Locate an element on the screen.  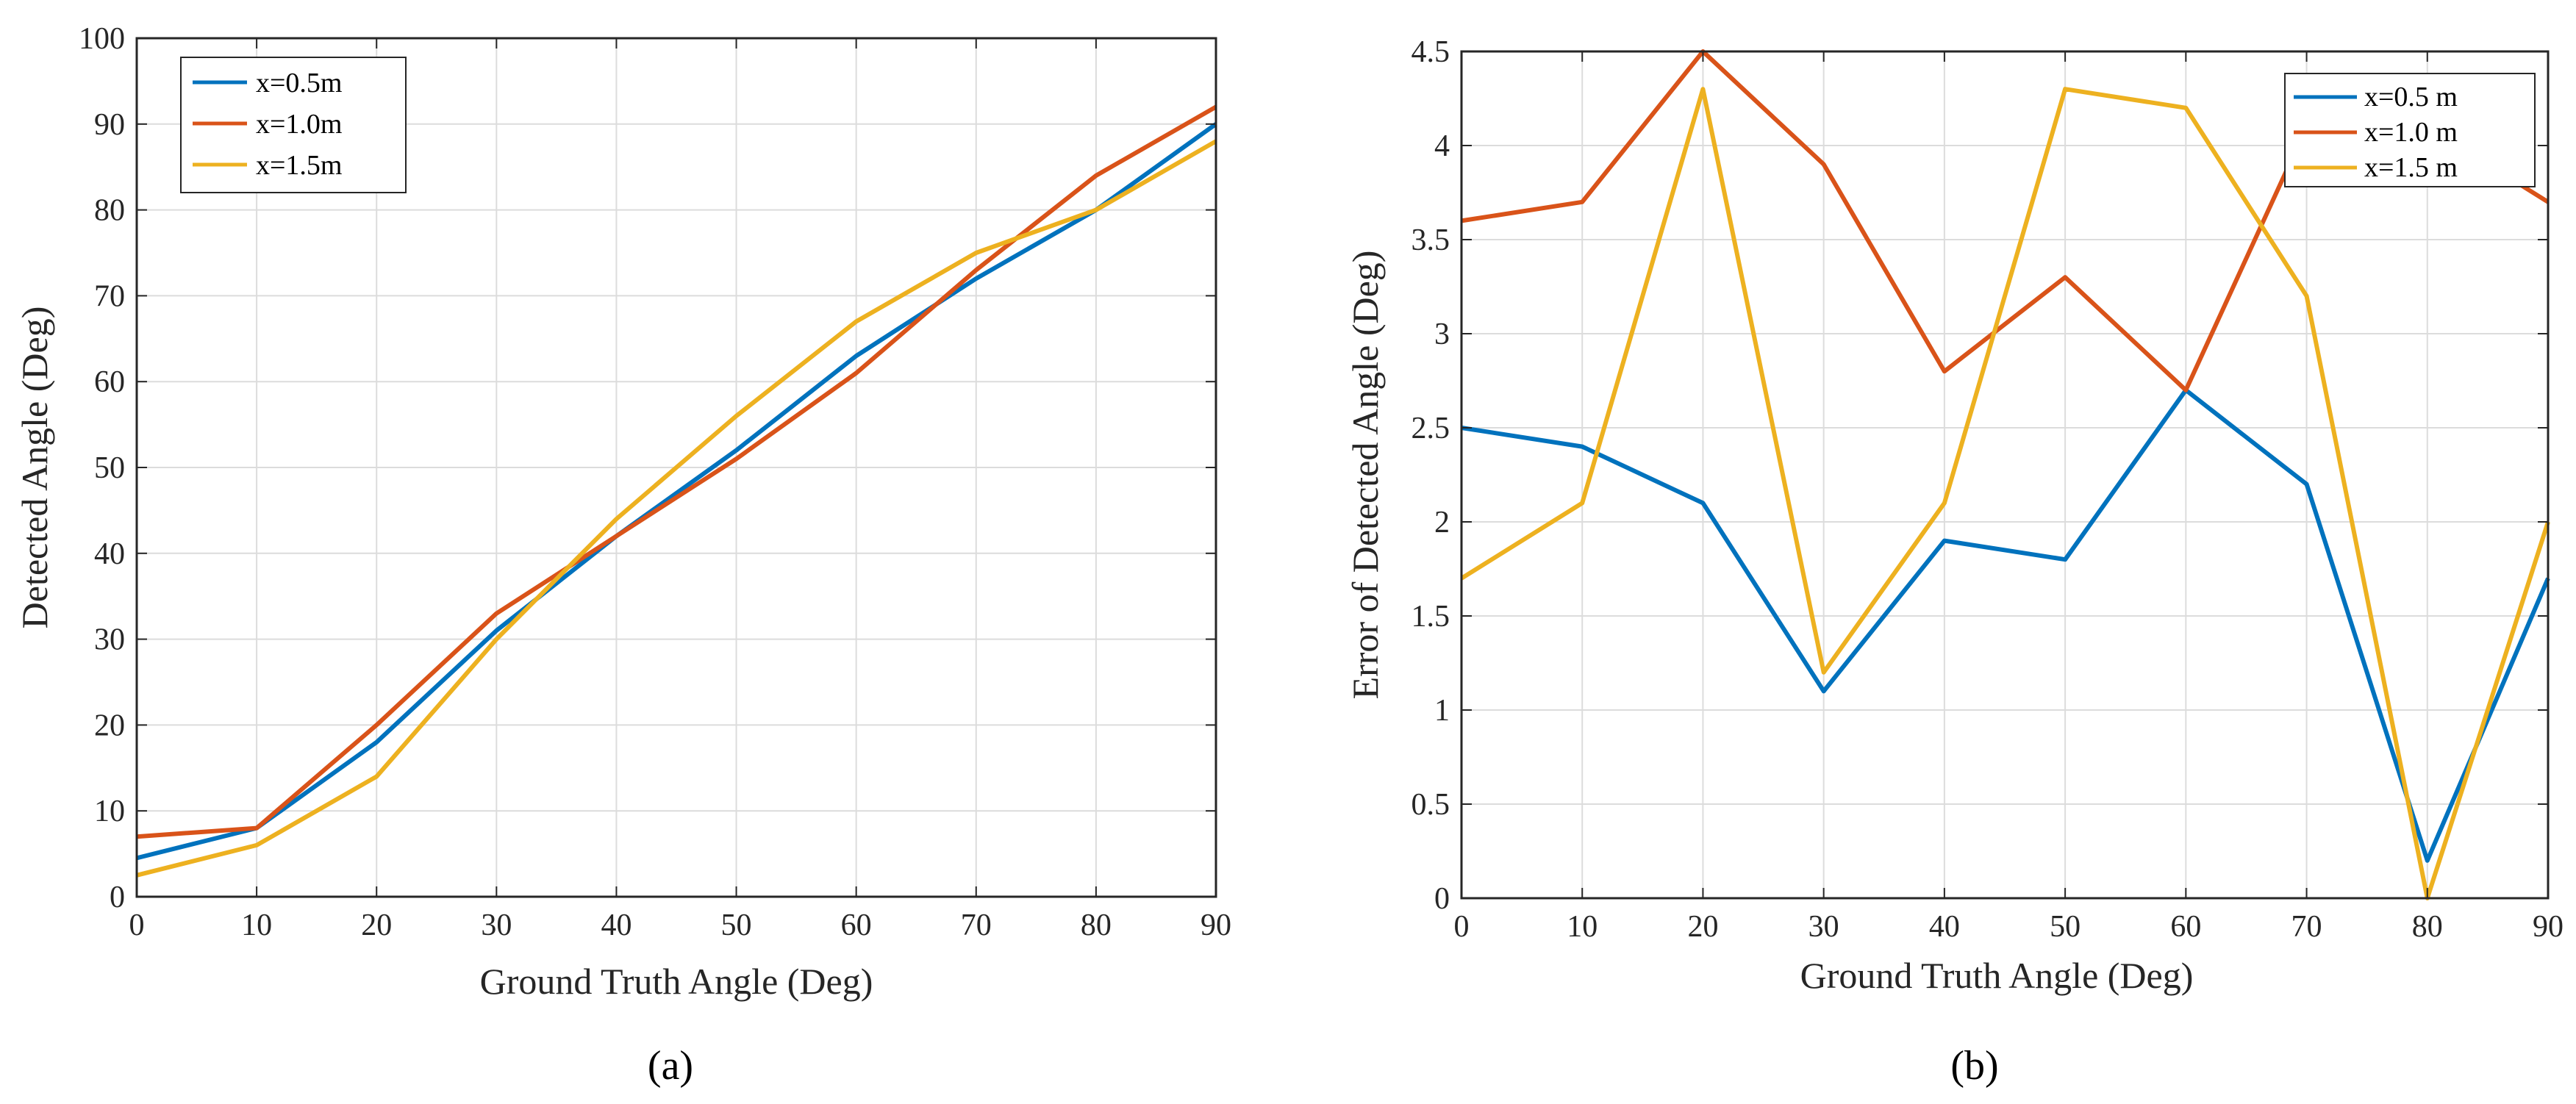
chart-a-x-tick-label: 70 is located at coordinates (977, 925).